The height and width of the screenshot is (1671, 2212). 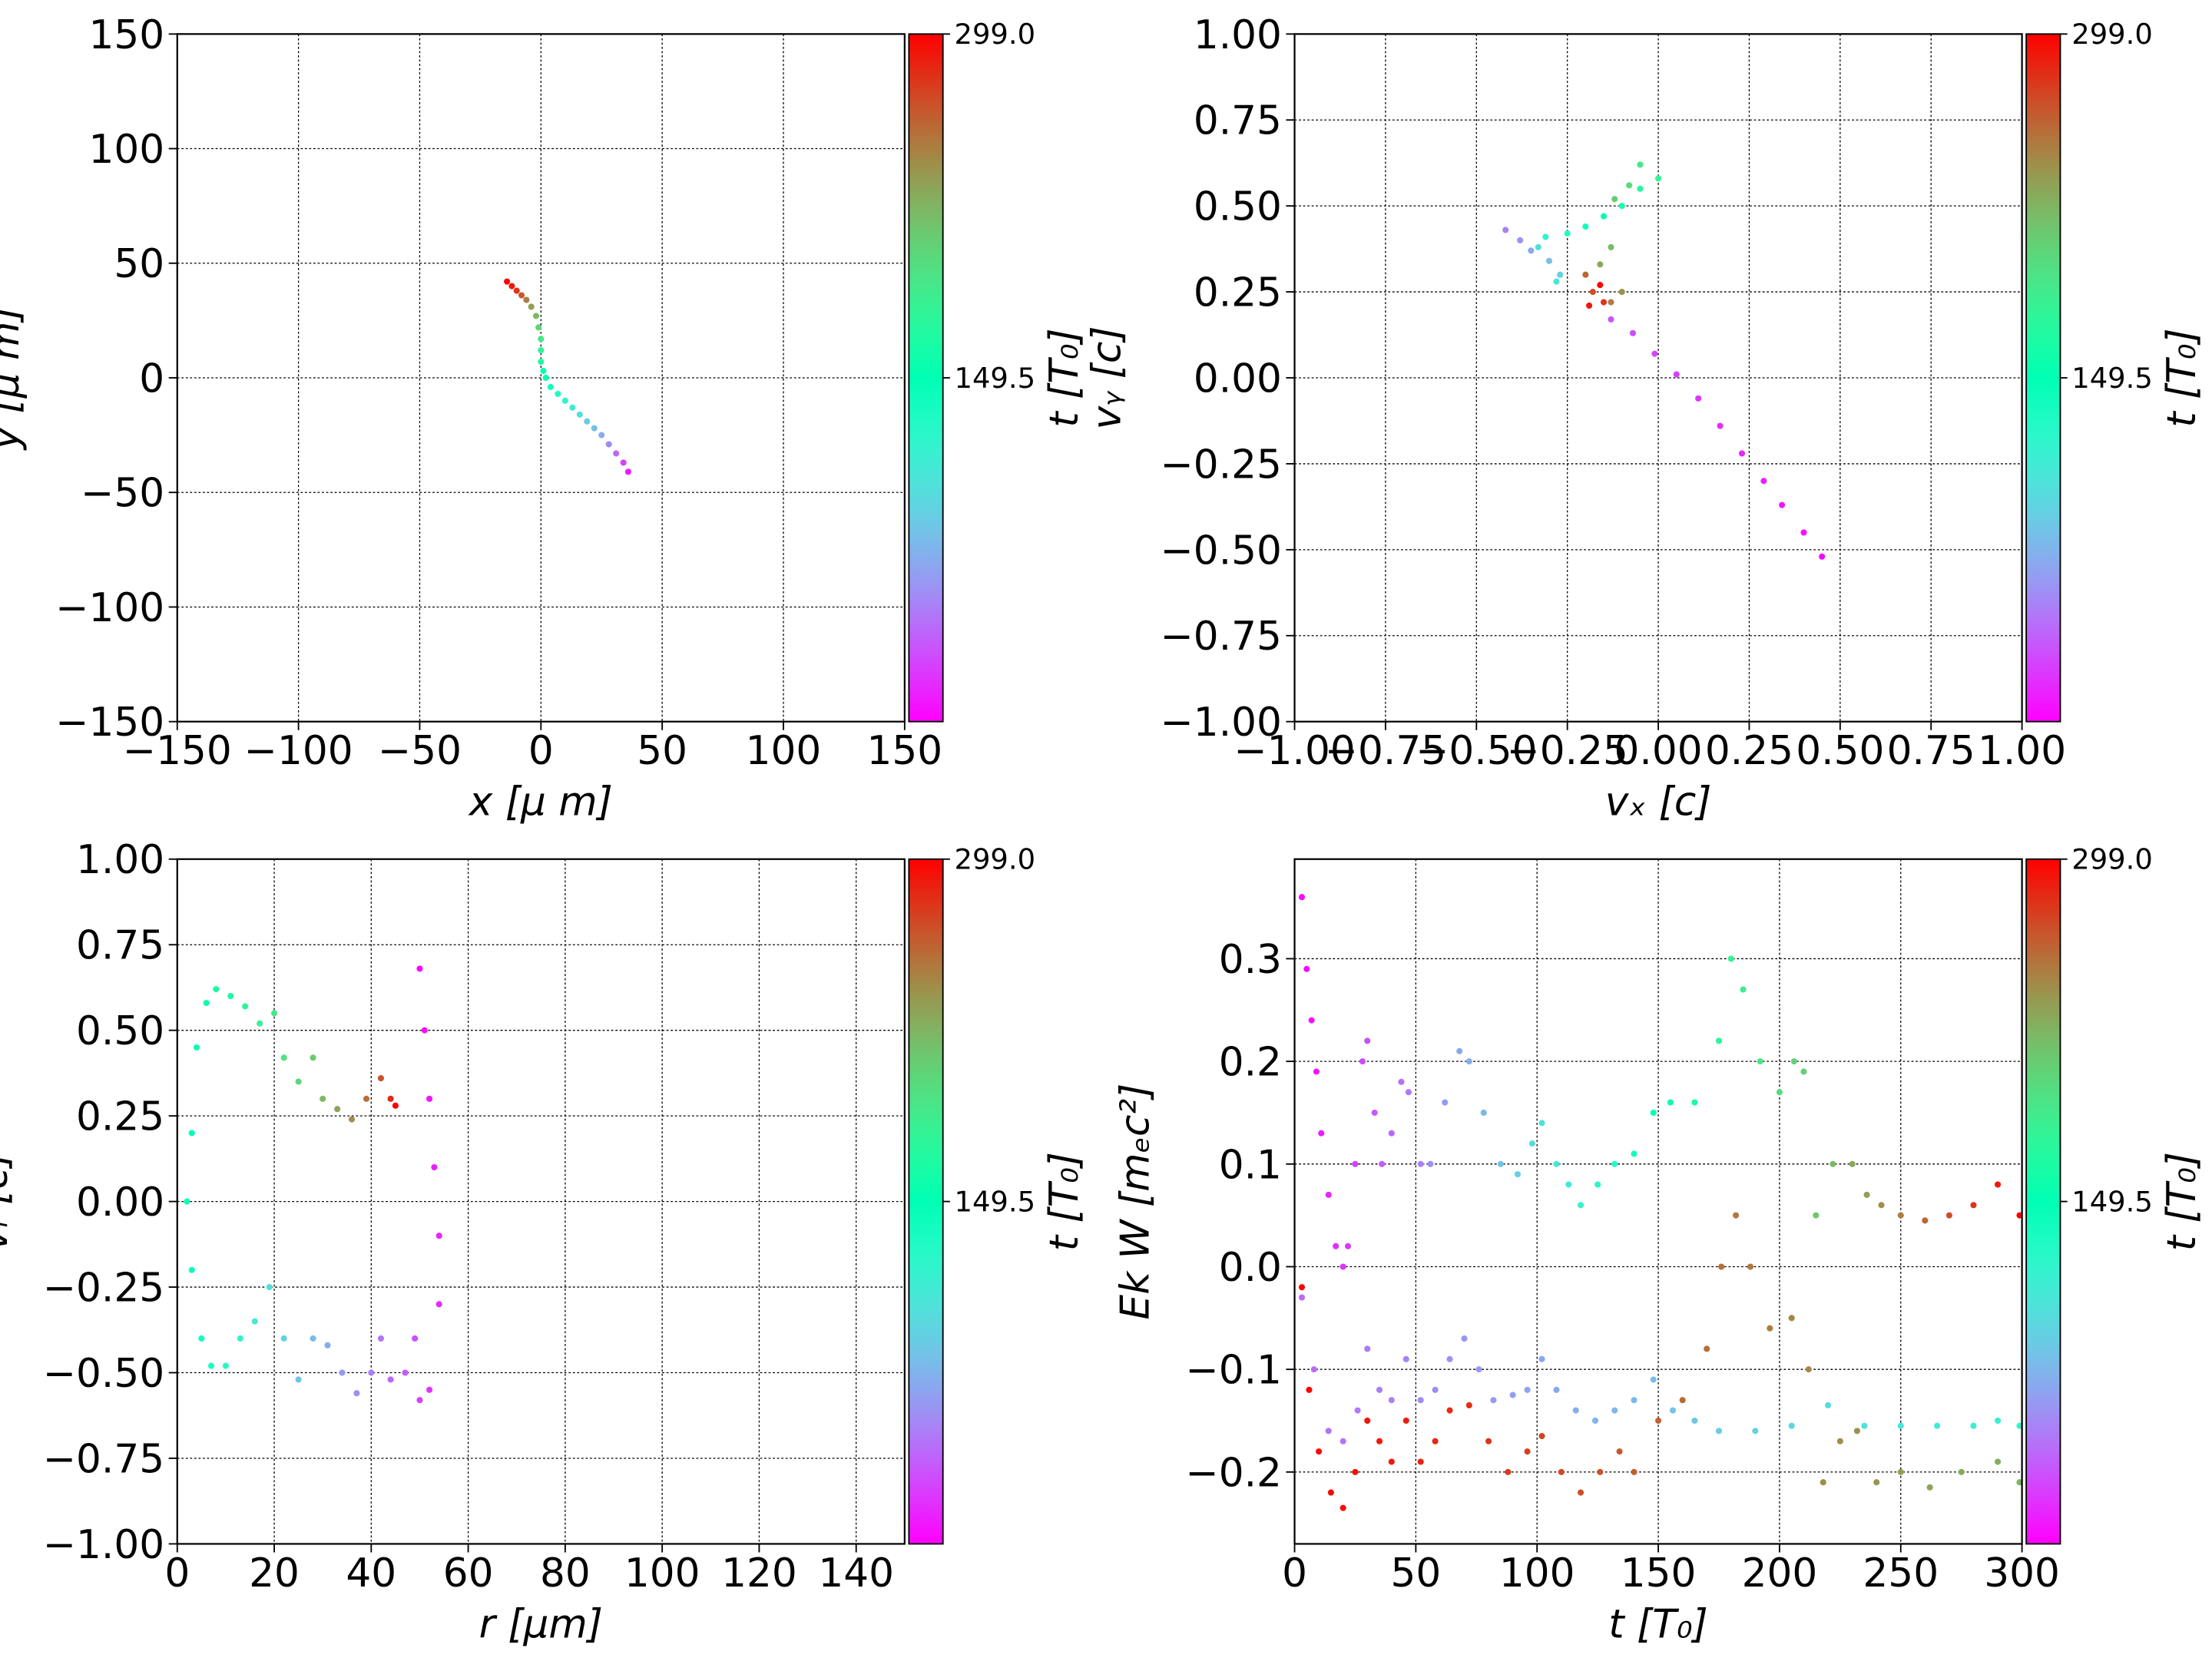 What do you see at coordinates (123, 494) in the screenshot?
I see `y-tick-label: −50` at bounding box center [123, 494].